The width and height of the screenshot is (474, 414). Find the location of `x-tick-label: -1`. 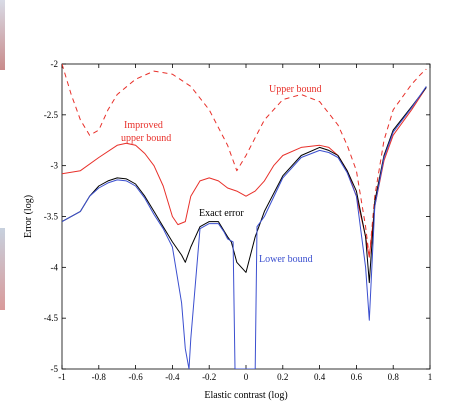

x-tick-label: -1 is located at coordinates (62, 377).